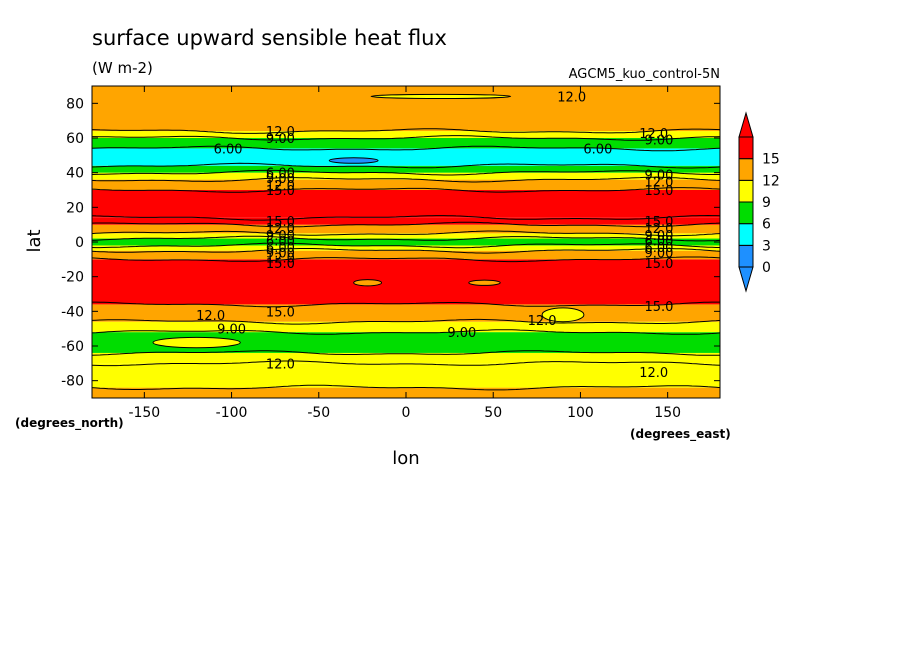  I want to click on contour-label-22: 15.0, so click(658, 222).